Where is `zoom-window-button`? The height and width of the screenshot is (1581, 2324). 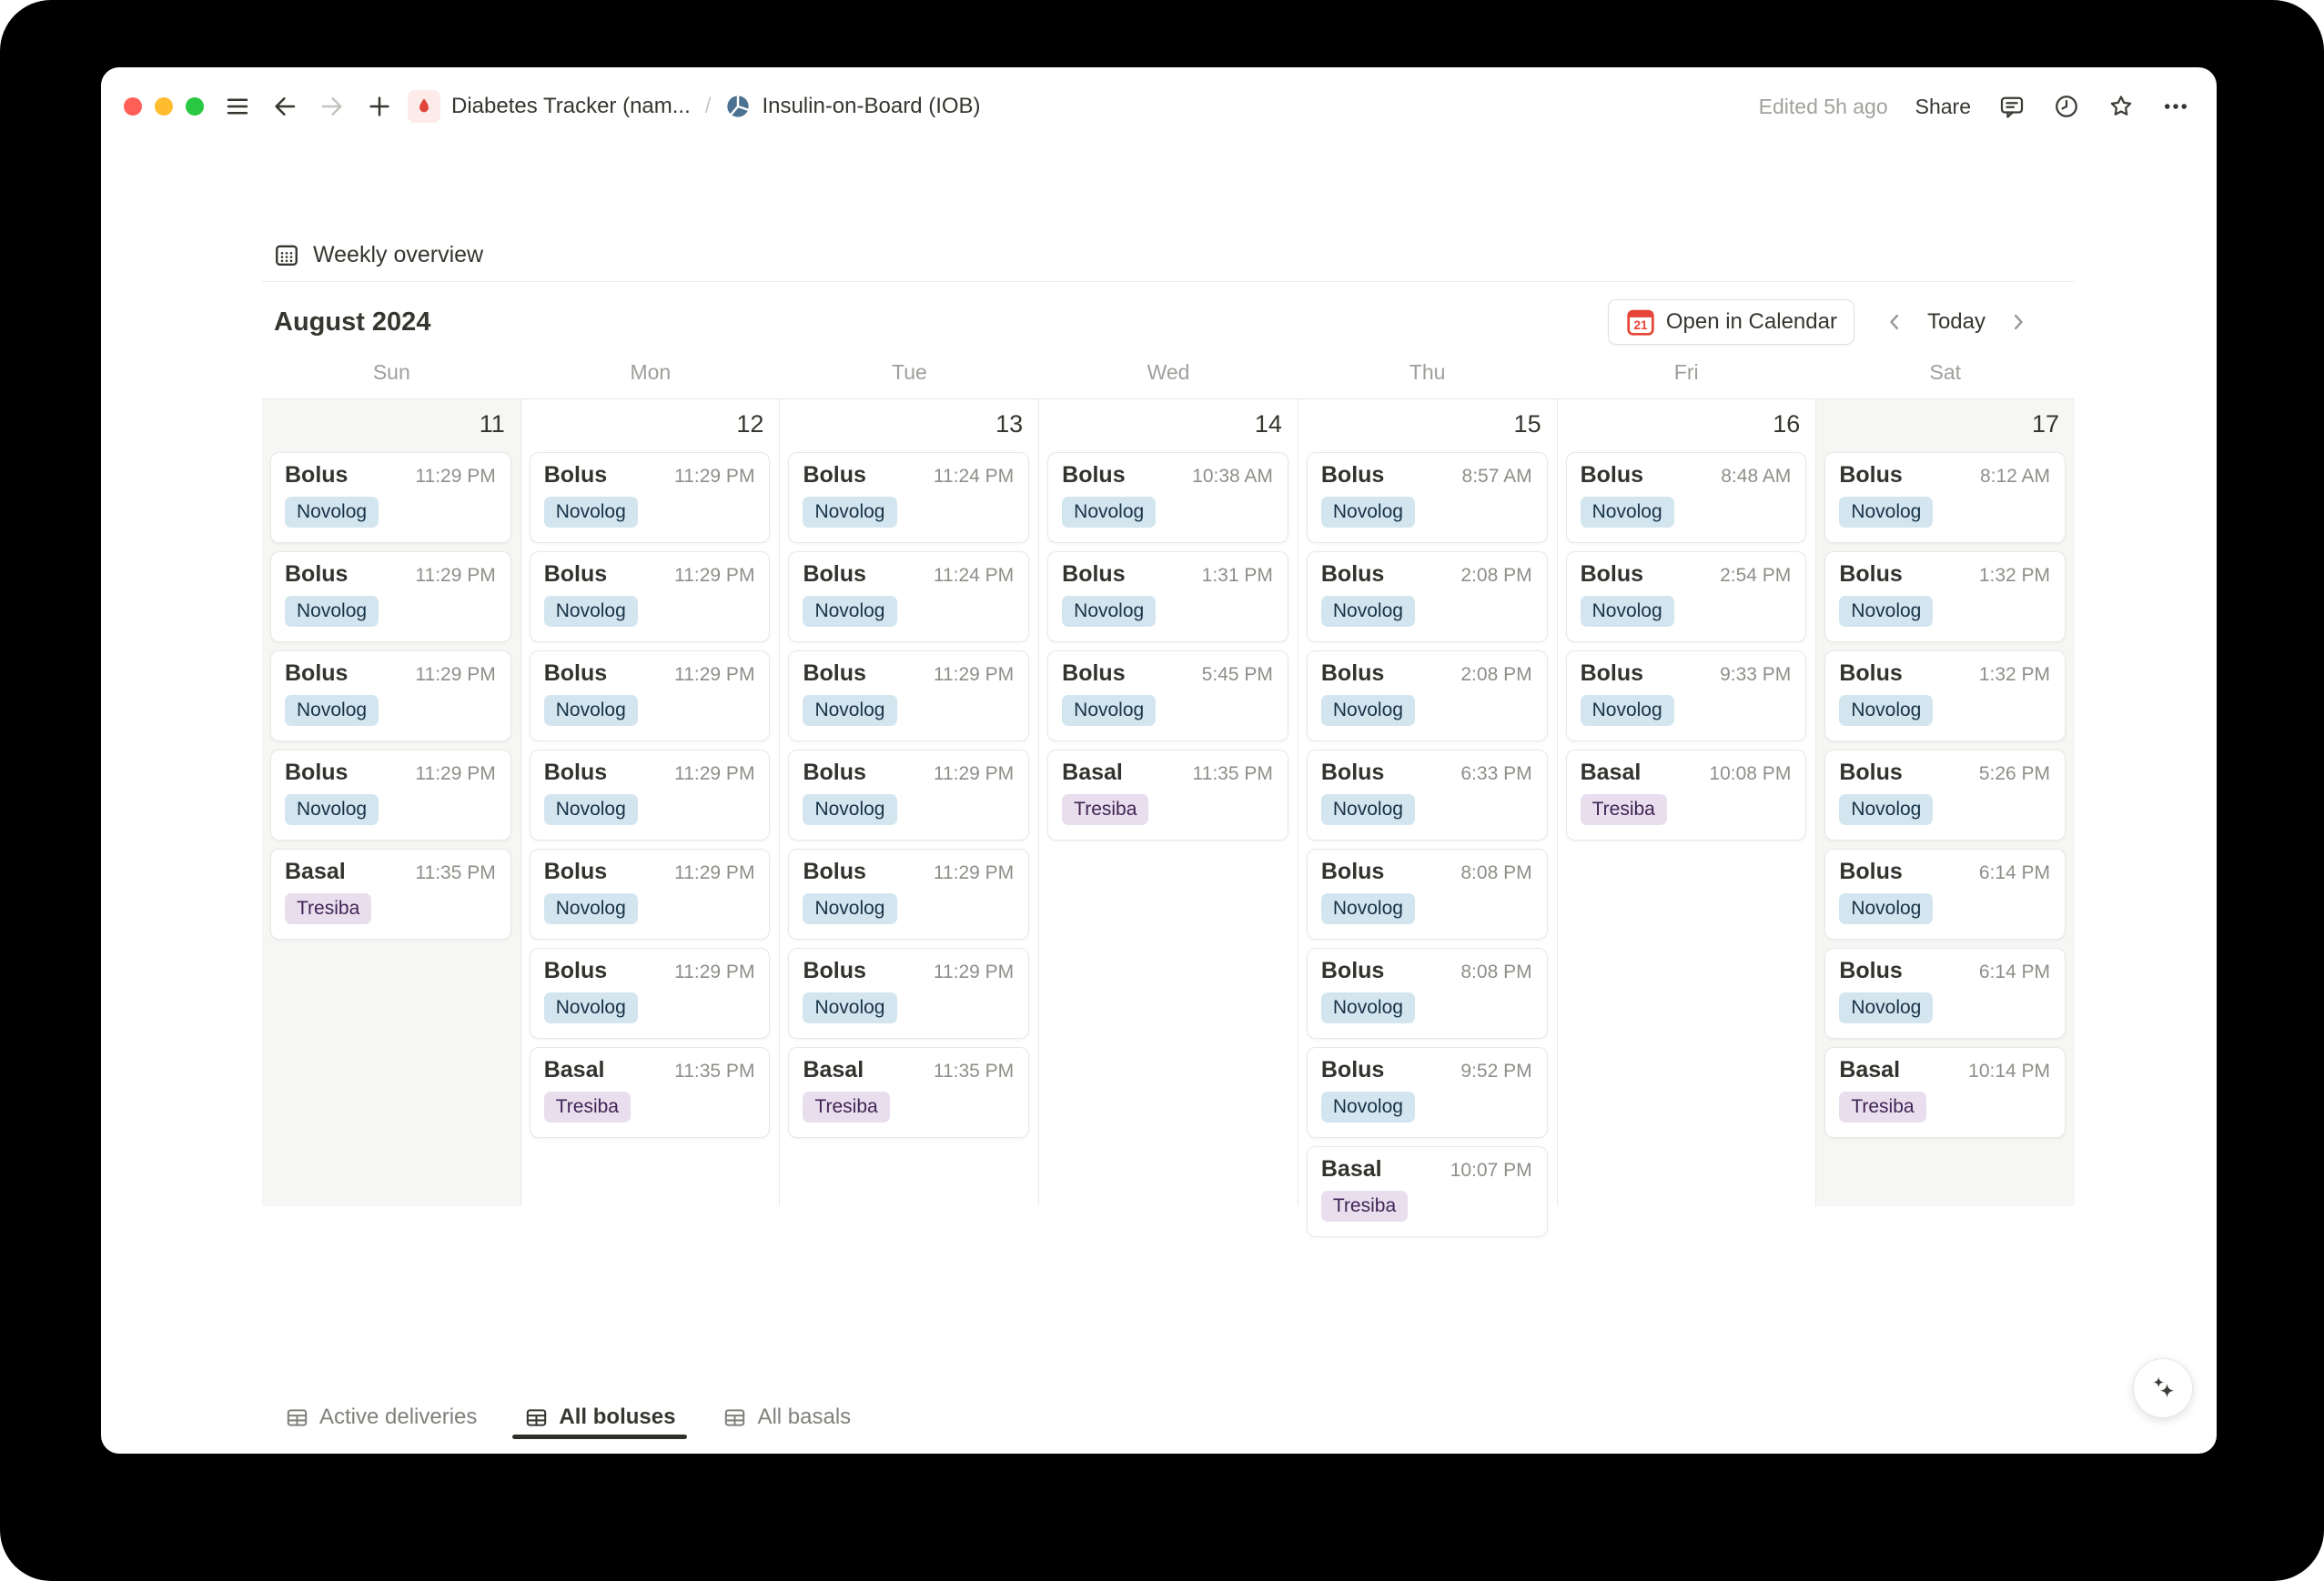
zoom-window-button is located at coordinates (195, 107).